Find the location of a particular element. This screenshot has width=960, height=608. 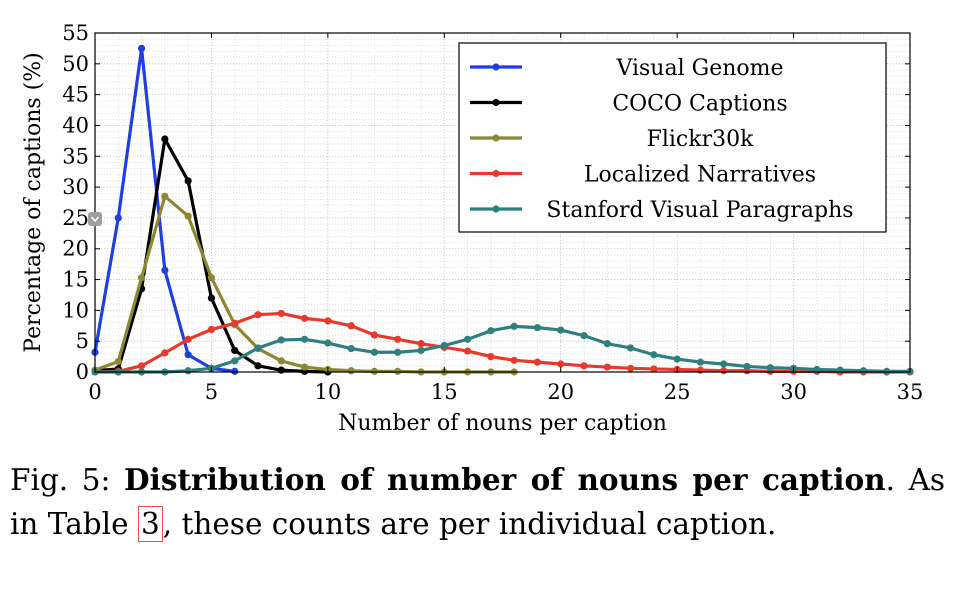

legend-item: Visual Genome is located at coordinates (627, 68).